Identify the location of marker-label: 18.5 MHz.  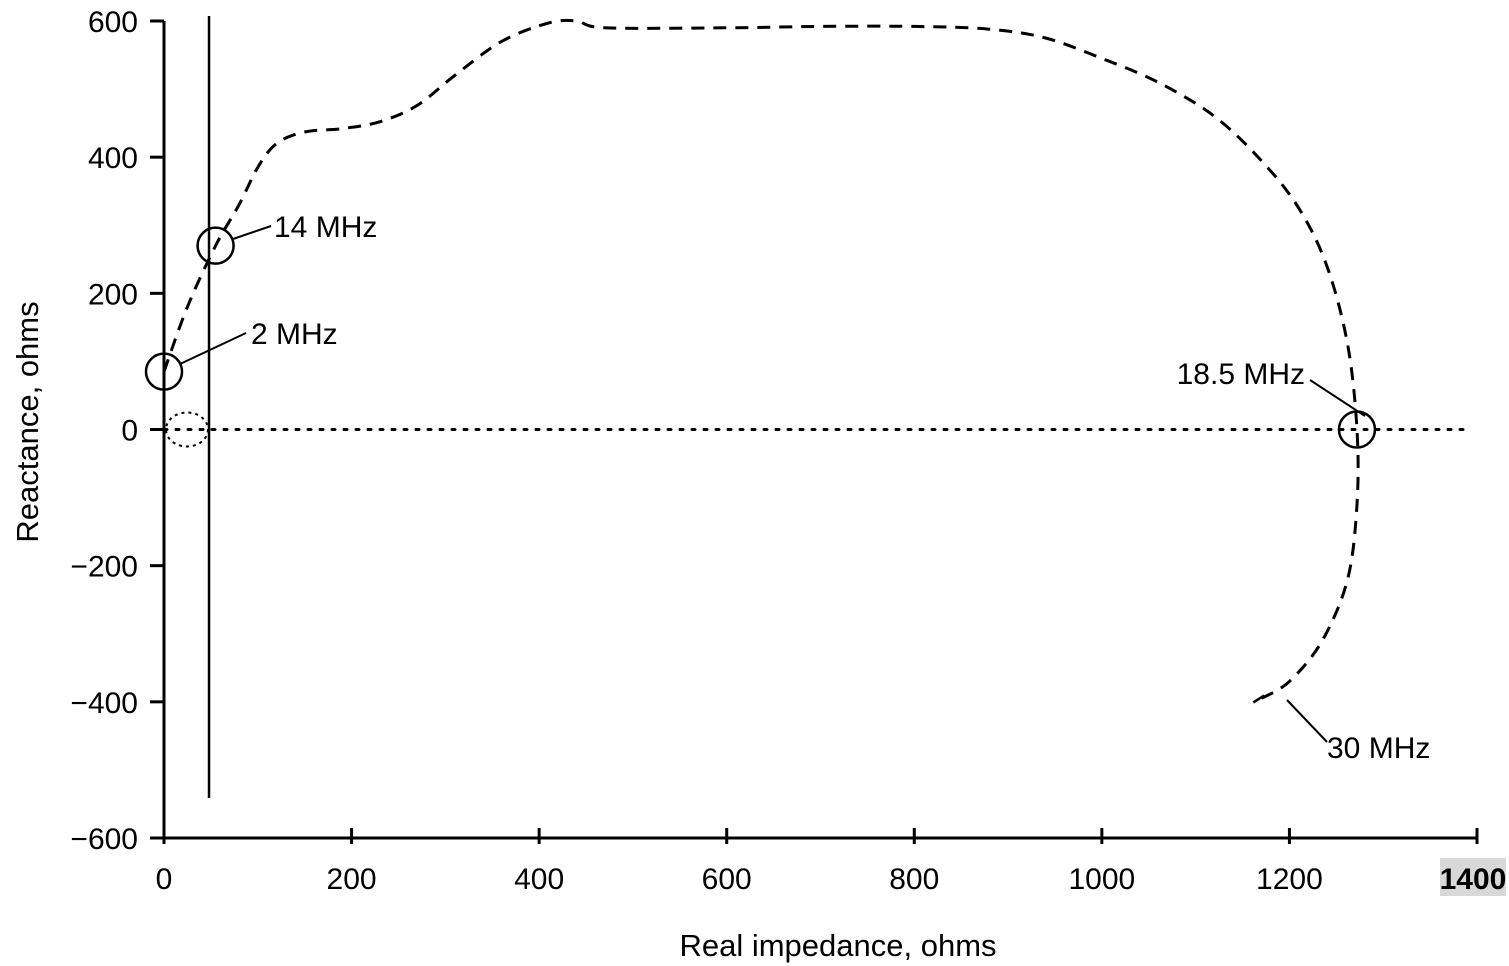
(1241, 374).